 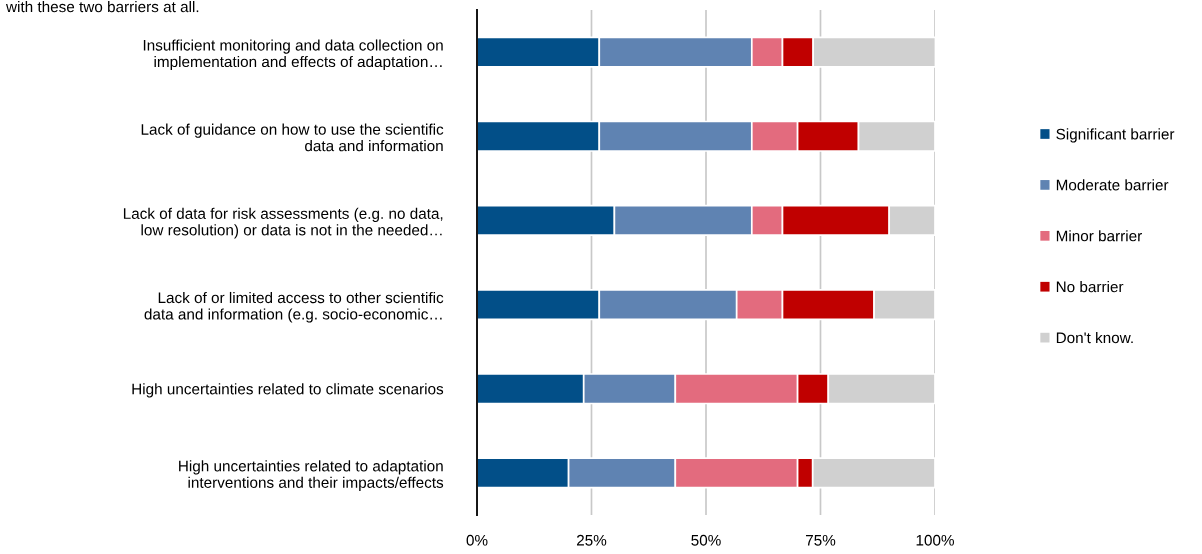 I want to click on legend-label: No barrier, so click(x=1090, y=287).